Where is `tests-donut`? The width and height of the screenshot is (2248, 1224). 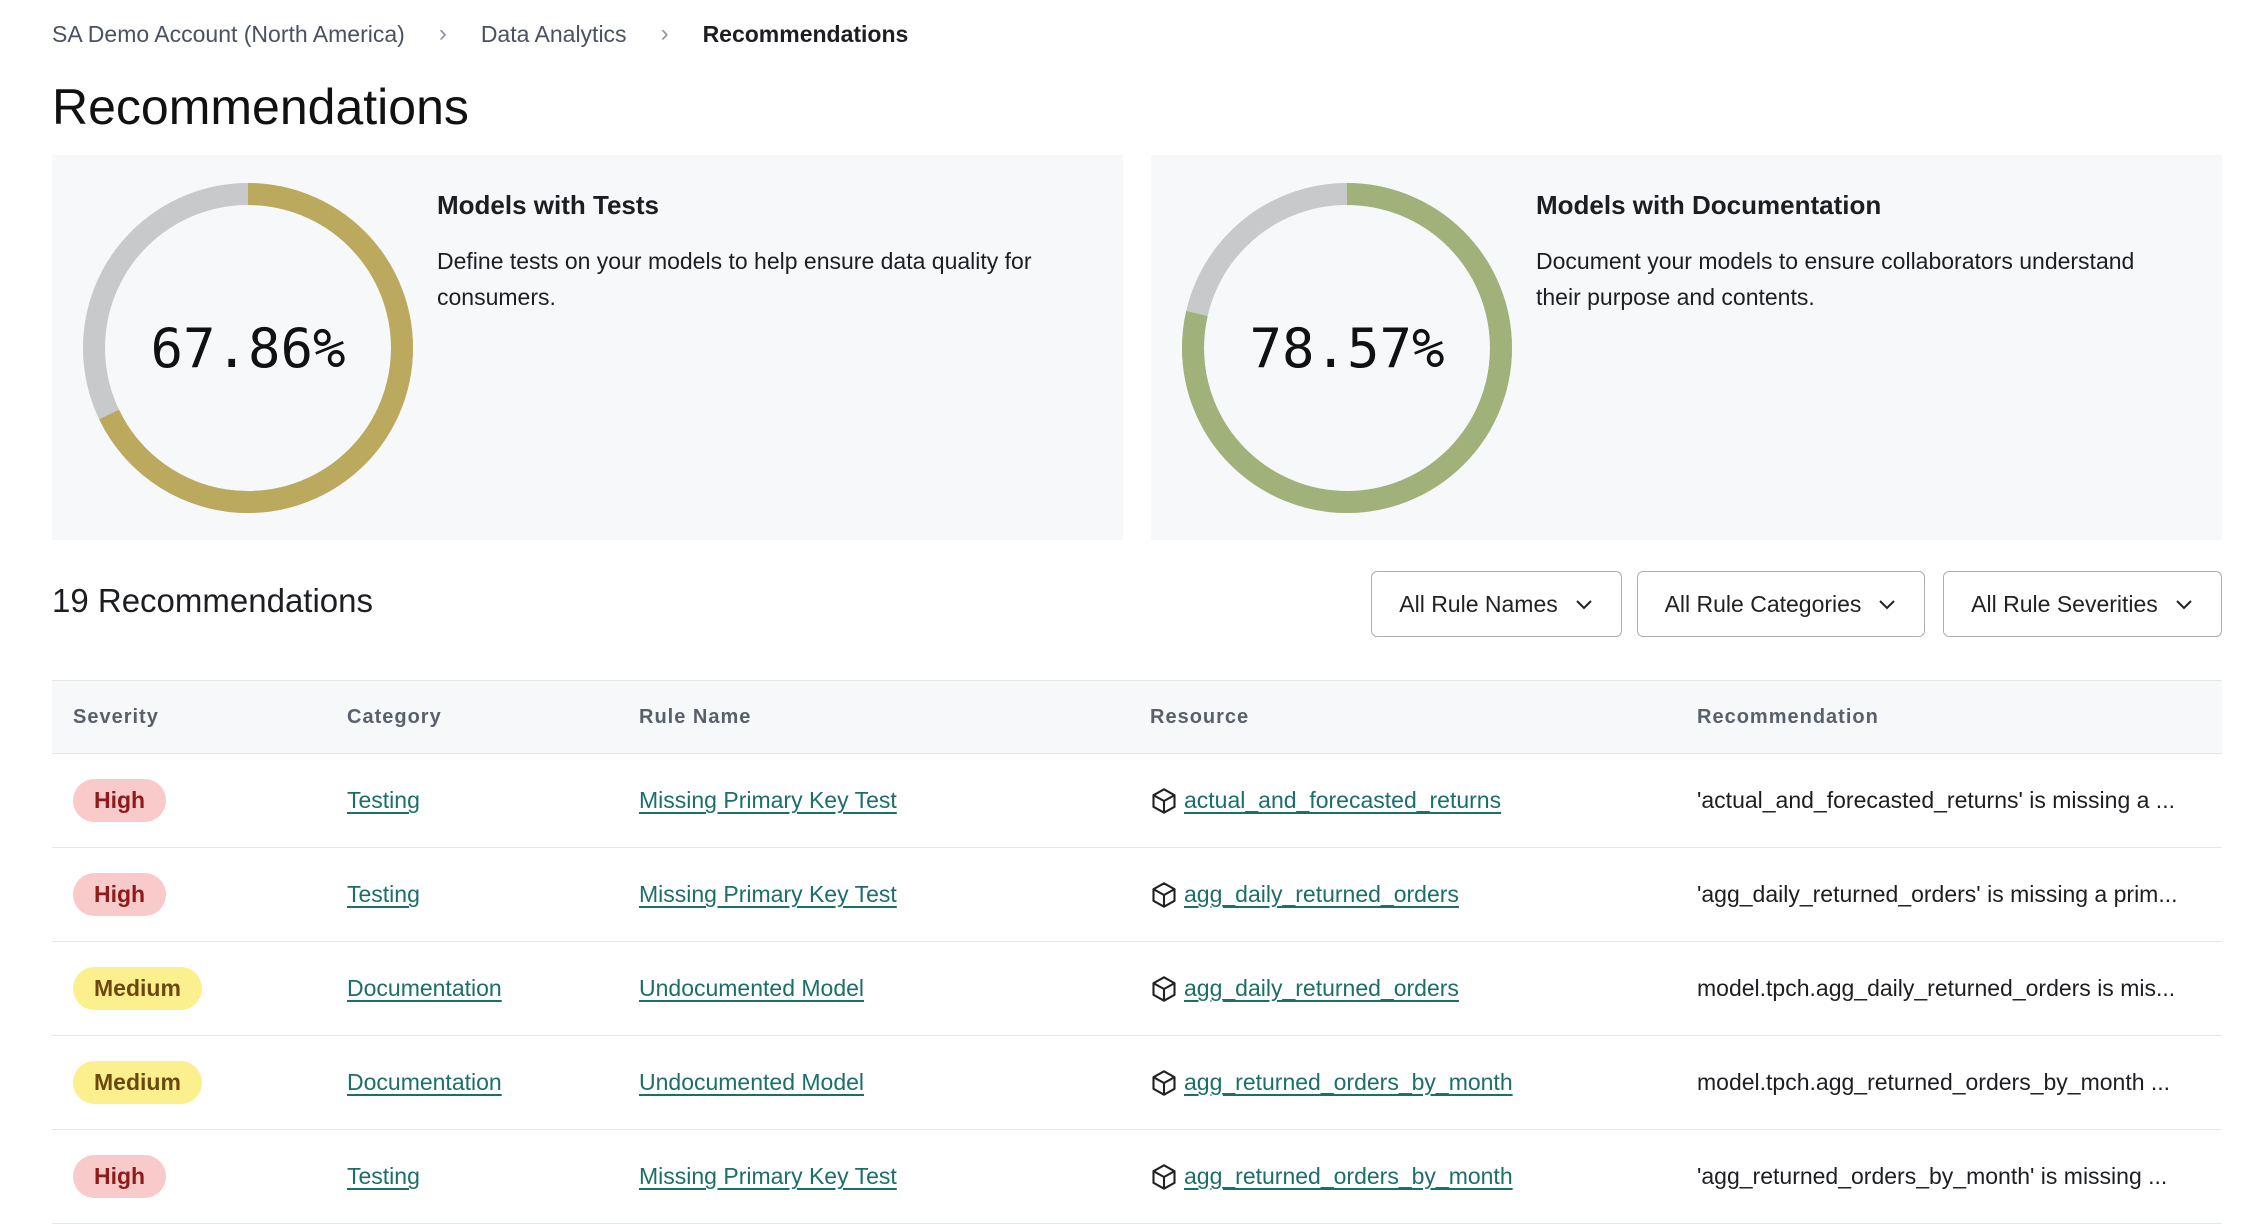
tests-donut is located at coordinates (248, 348).